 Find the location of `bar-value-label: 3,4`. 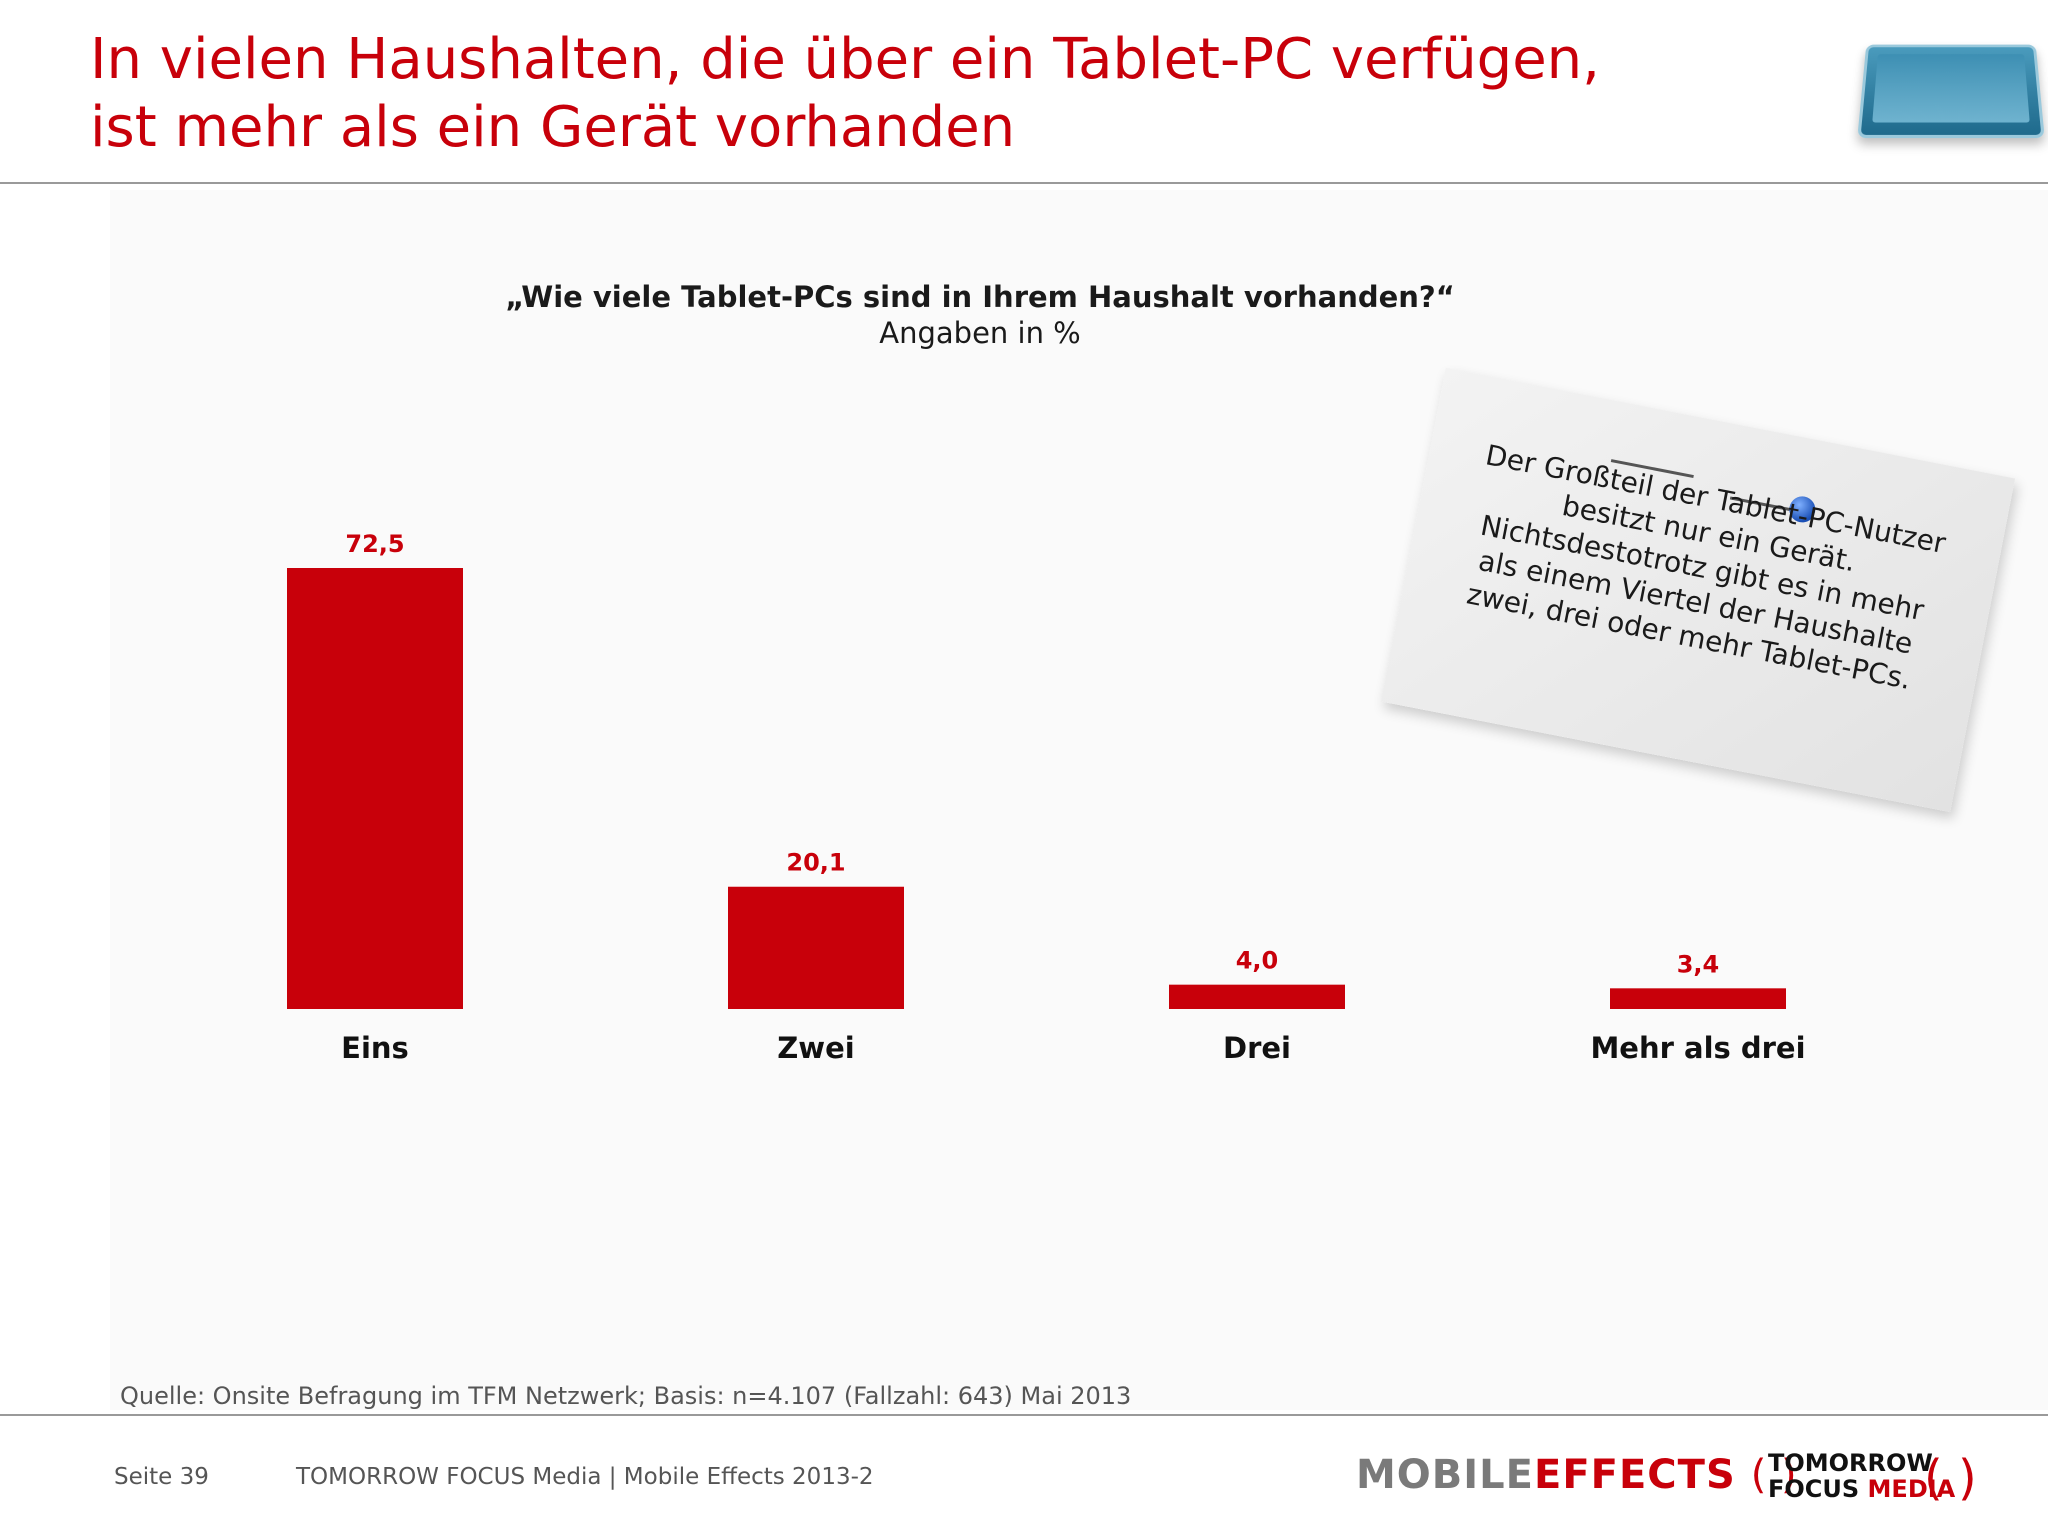

bar-value-label: 3,4 is located at coordinates (1698, 964).